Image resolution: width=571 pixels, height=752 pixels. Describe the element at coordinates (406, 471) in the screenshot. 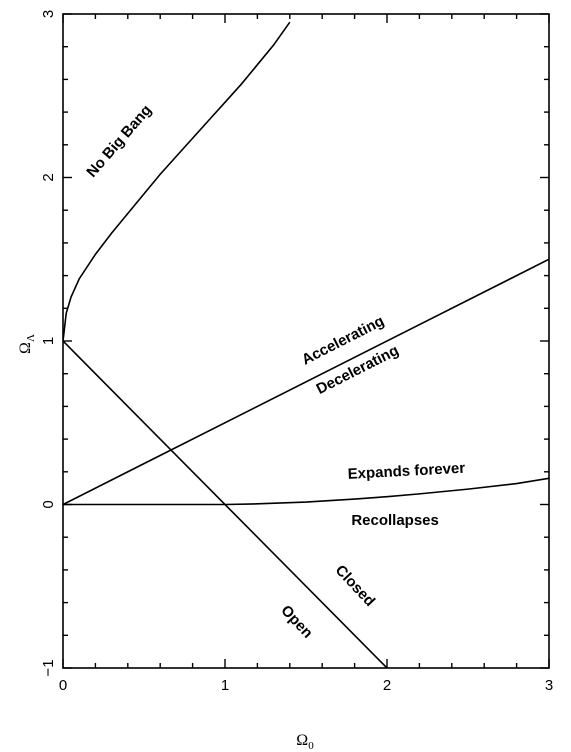

I see `annotation-label: Expands forever` at that location.